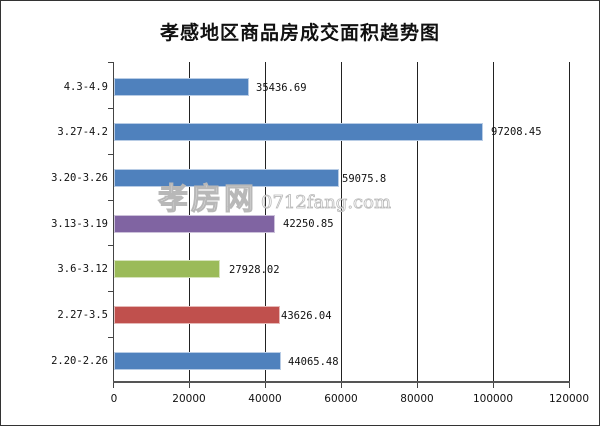 This screenshot has width=600, height=426. What do you see at coordinates (364, 179) in the screenshot?
I see `value-label: 59075.8` at bounding box center [364, 179].